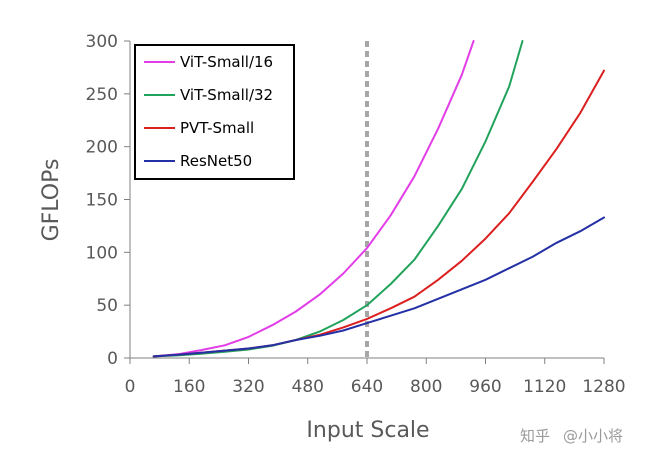  What do you see at coordinates (112, 359) in the screenshot?
I see `y-tick-label: 0` at bounding box center [112, 359].